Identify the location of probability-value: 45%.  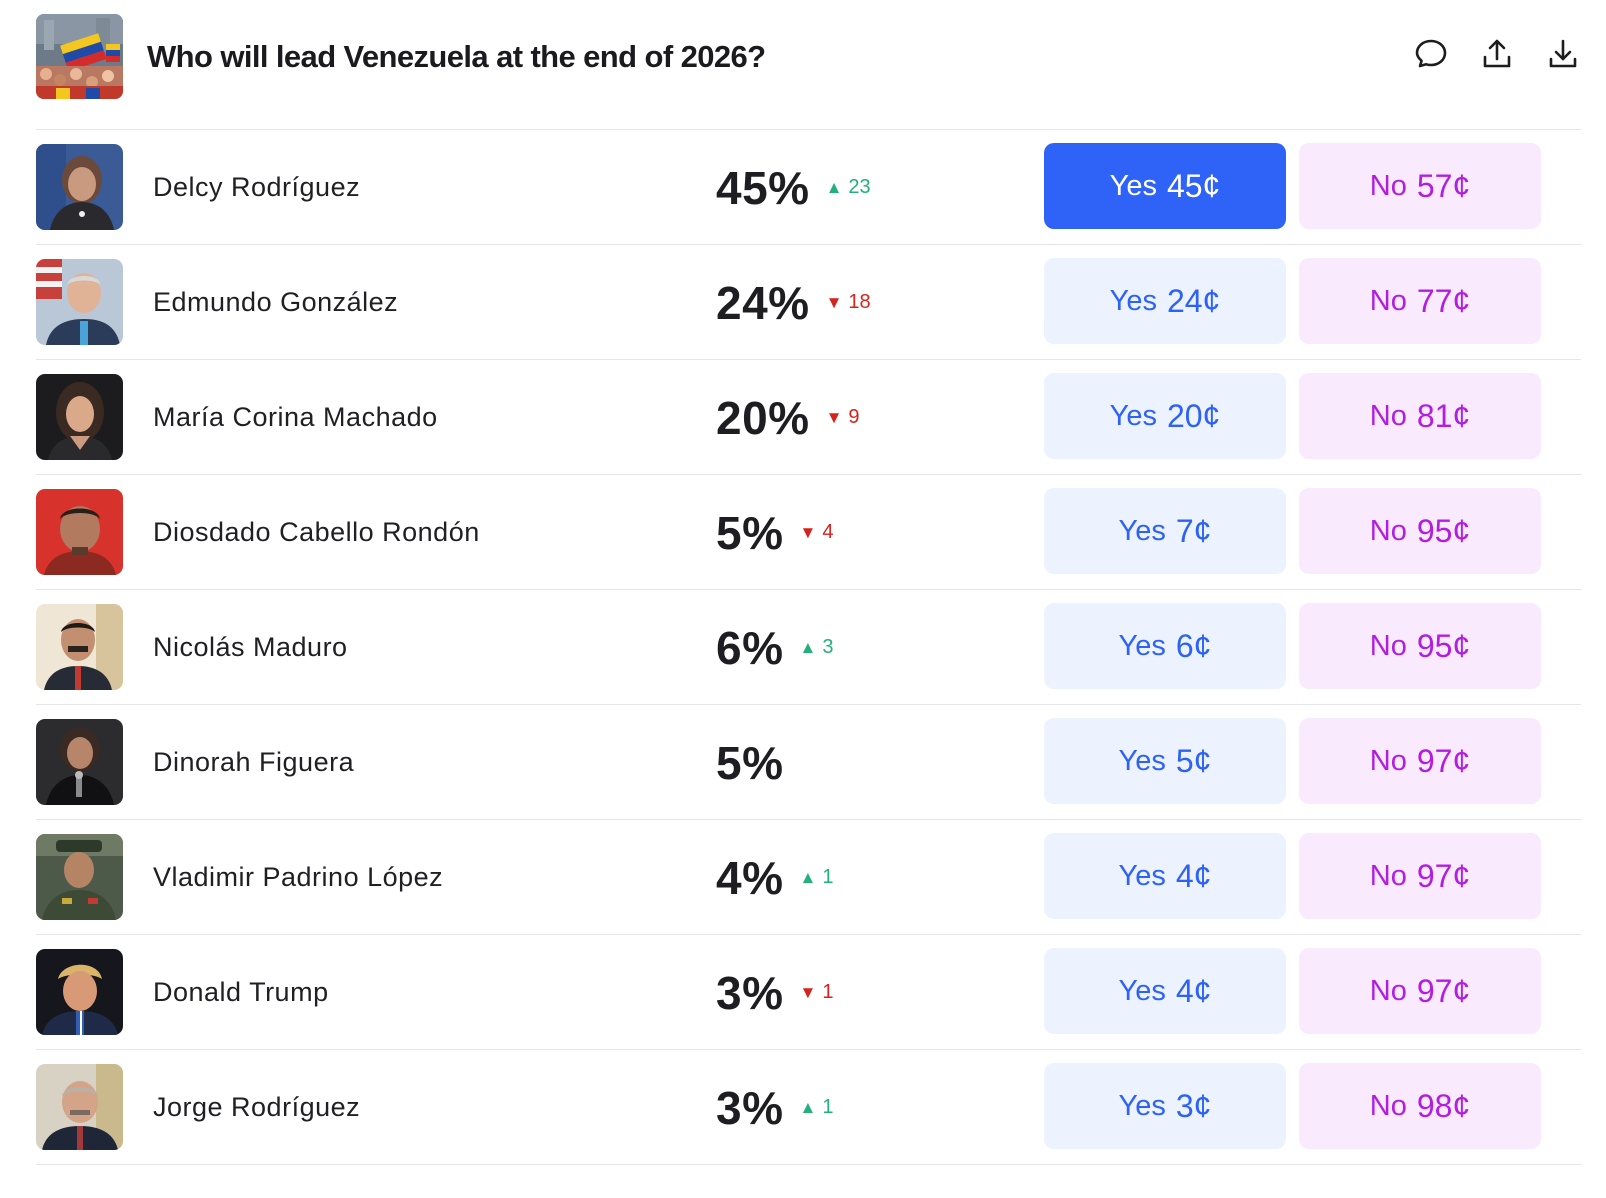
(763, 187).